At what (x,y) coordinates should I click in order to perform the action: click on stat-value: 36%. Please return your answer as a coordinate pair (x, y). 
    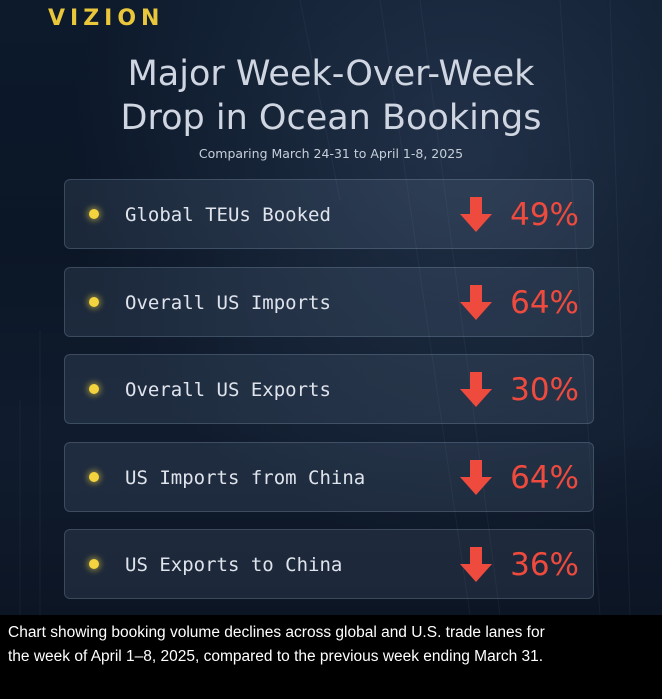
    Looking at the image, I should click on (544, 565).